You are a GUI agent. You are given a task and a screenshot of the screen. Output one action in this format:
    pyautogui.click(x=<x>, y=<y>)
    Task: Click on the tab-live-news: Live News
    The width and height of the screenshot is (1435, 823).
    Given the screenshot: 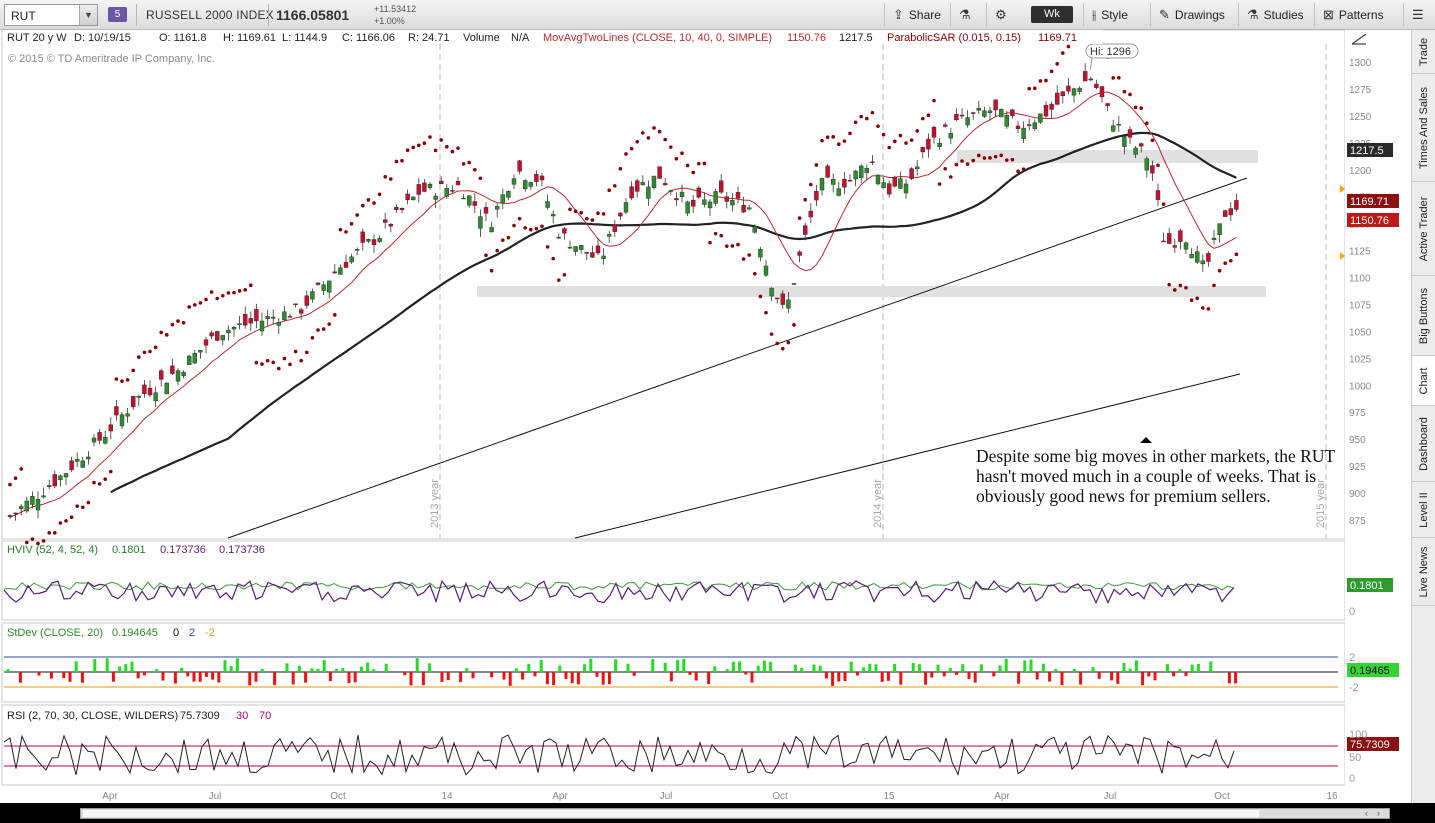 What is the action you would take?
    pyautogui.click(x=1423, y=572)
    